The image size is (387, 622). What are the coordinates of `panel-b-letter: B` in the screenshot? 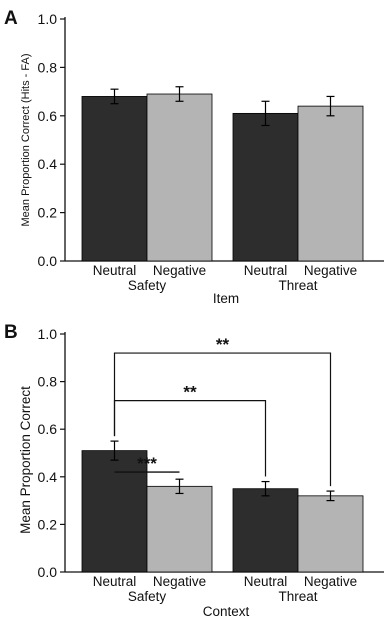 It's located at (11, 332).